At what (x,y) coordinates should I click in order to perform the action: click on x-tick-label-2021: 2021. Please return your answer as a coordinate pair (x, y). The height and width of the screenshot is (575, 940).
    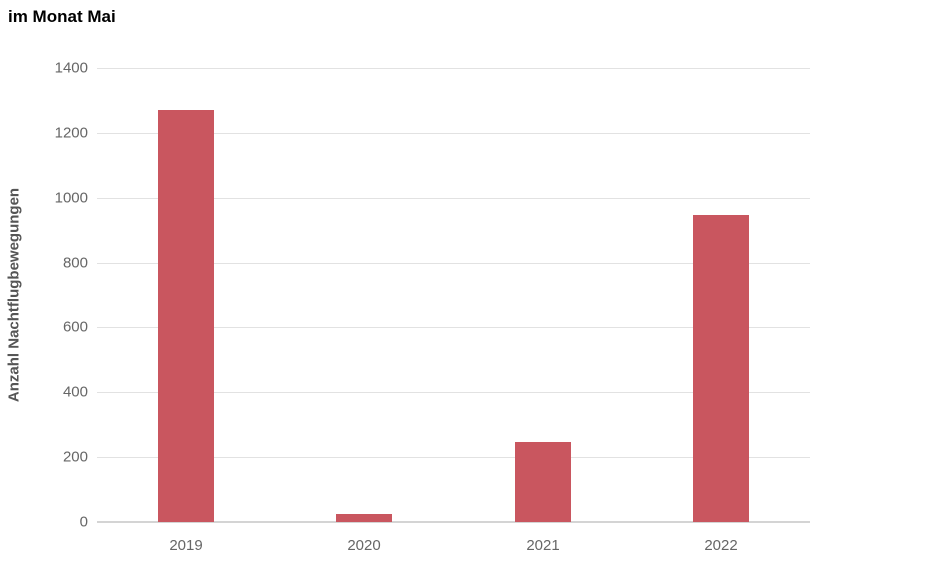
    Looking at the image, I should click on (543, 545).